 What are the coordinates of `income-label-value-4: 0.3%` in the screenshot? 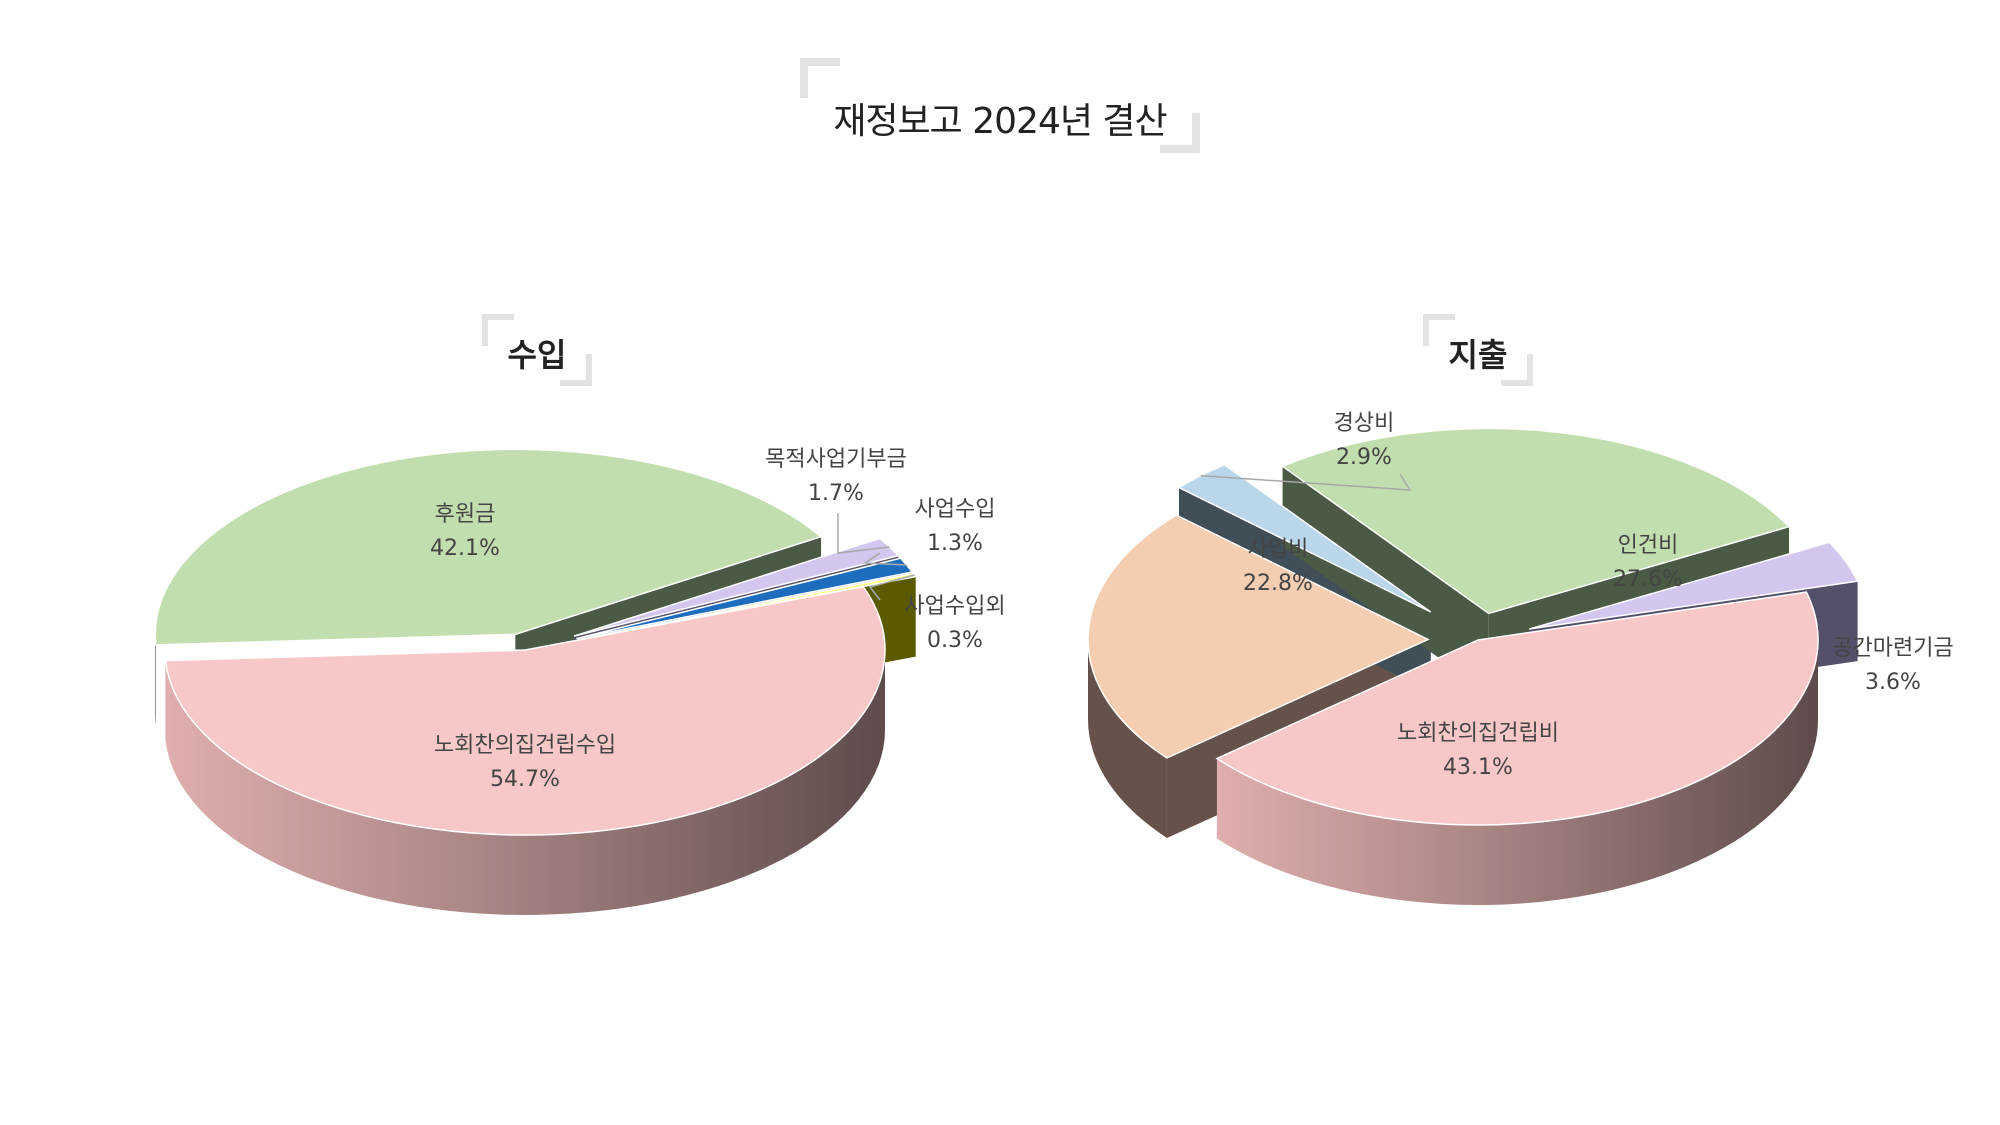 It's located at (955, 640).